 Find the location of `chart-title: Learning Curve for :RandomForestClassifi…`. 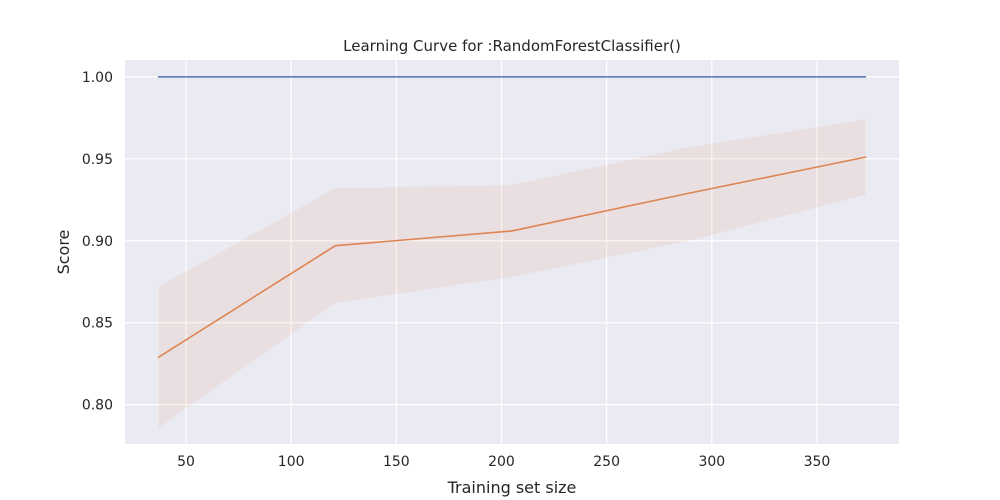

chart-title: Learning Curve for :RandomForestClassifi… is located at coordinates (512, 46).